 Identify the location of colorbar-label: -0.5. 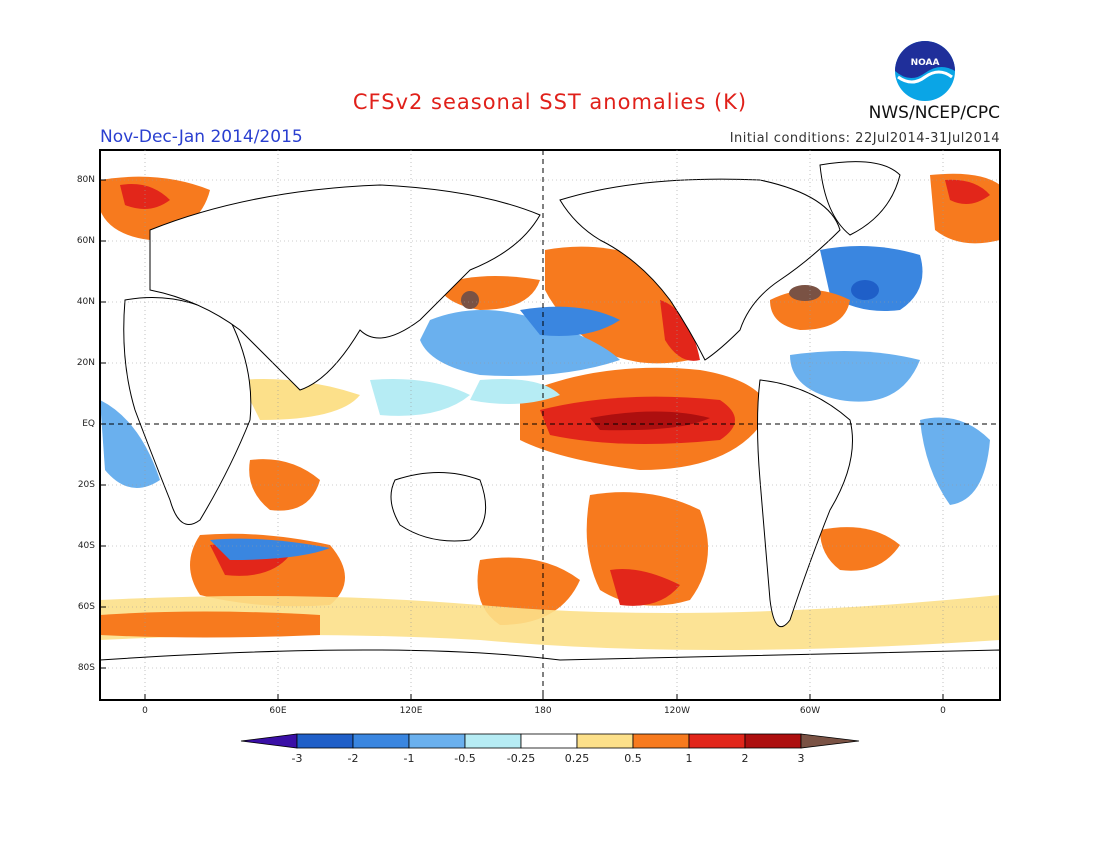
(465, 758).